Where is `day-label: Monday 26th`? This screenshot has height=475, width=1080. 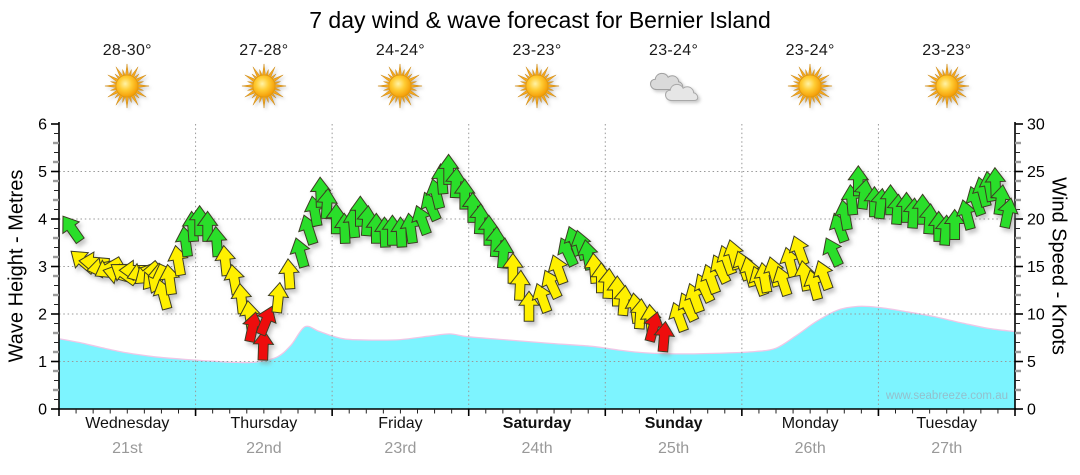
day-label: Monday 26th is located at coordinates (810, 436).